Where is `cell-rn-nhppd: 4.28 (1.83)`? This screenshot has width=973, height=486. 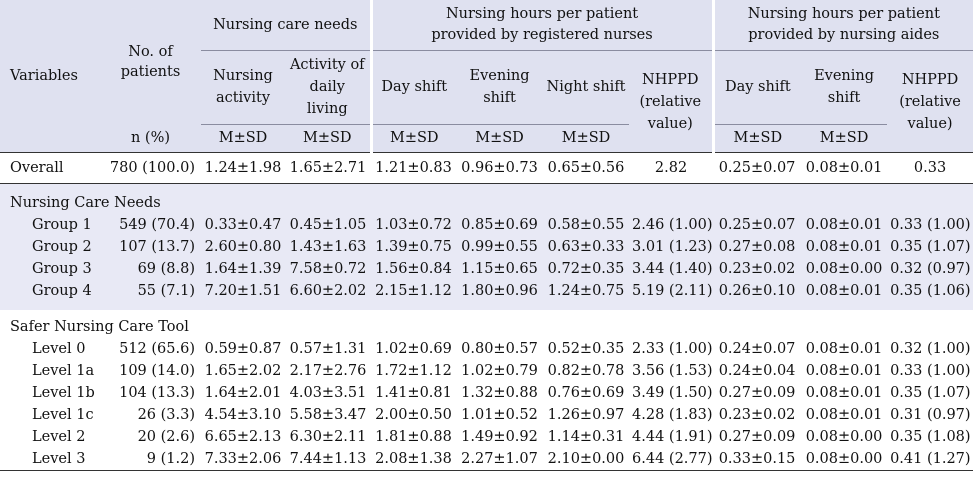 cell-rn-nhppd: 4.28 (1.83) is located at coordinates (672, 414).